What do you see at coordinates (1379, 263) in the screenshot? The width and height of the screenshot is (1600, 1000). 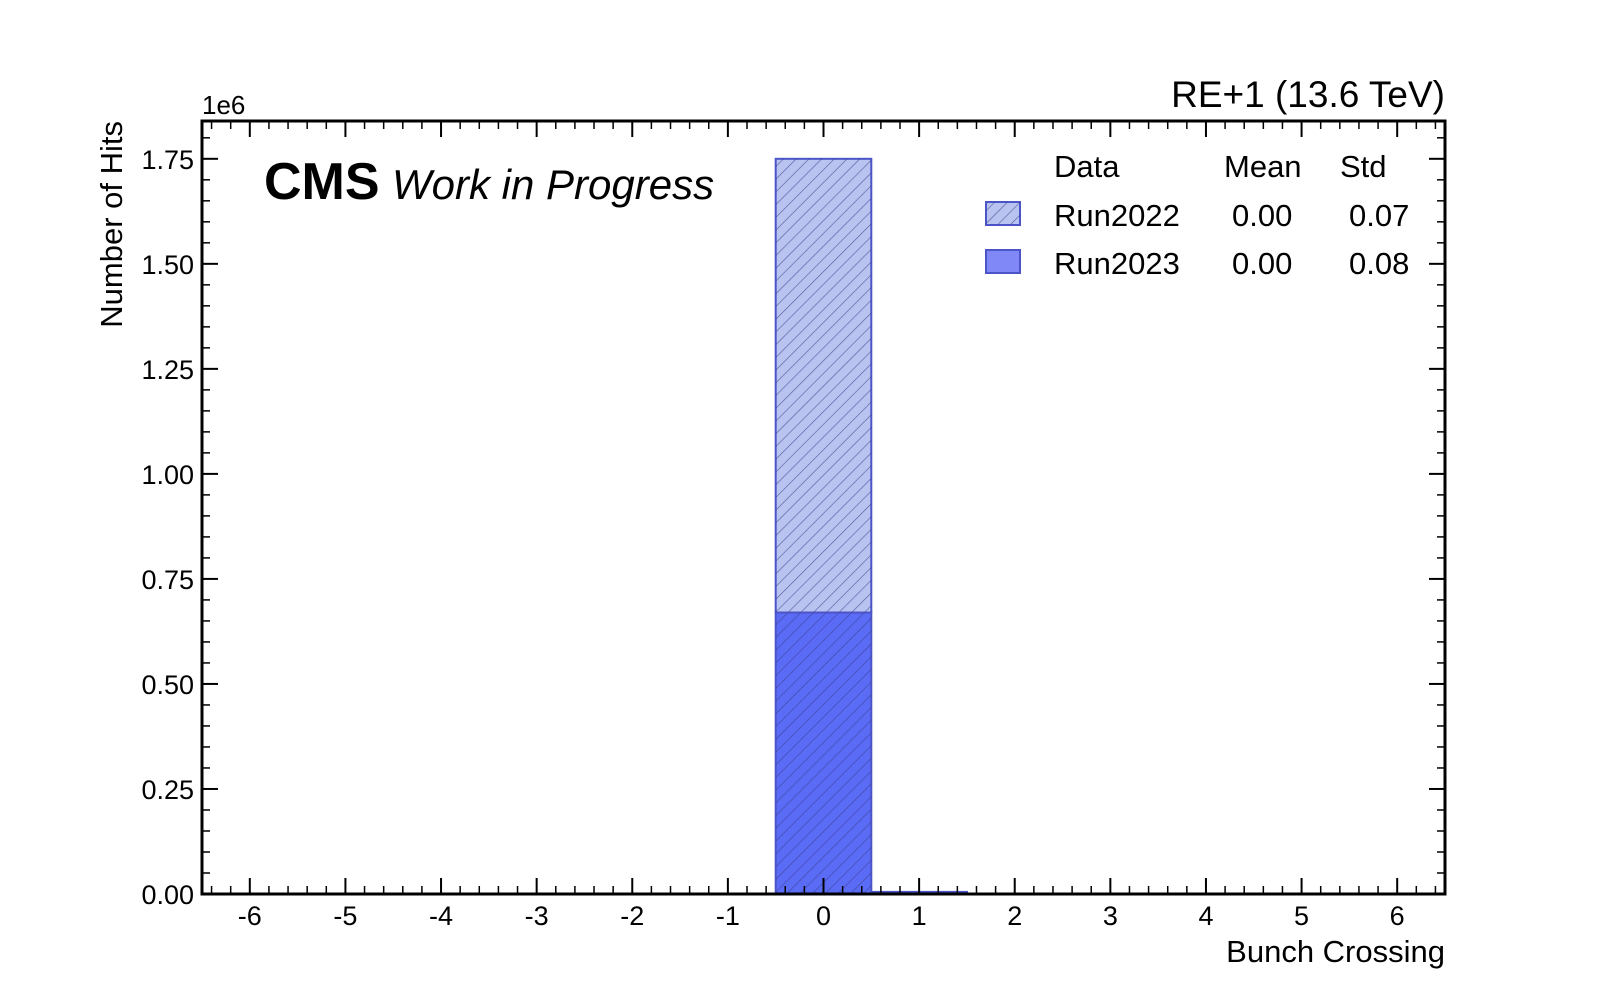 I see `legend-run2023-std: 0.08` at bounding box center [1379, 263].